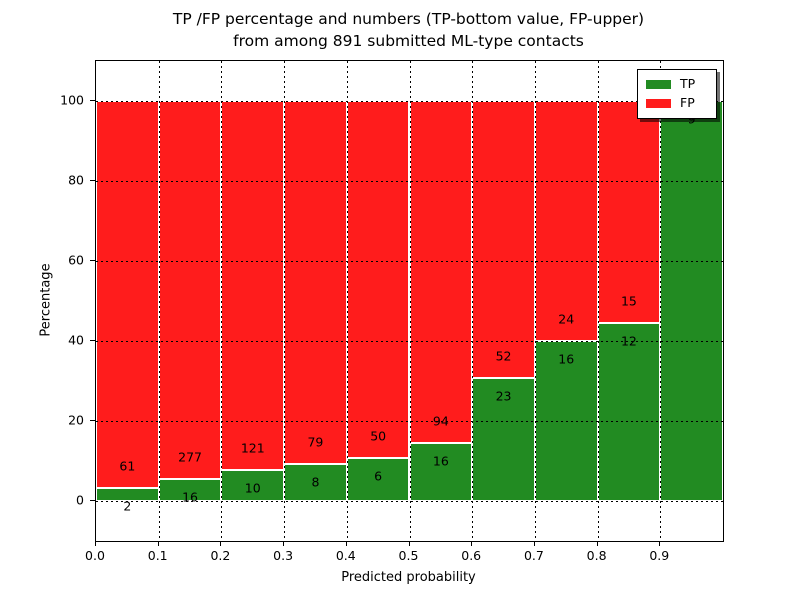 The height and width of the screenshot is (600, 800). I want to click on bar-count-label-fp: 121, so click(252, 448).